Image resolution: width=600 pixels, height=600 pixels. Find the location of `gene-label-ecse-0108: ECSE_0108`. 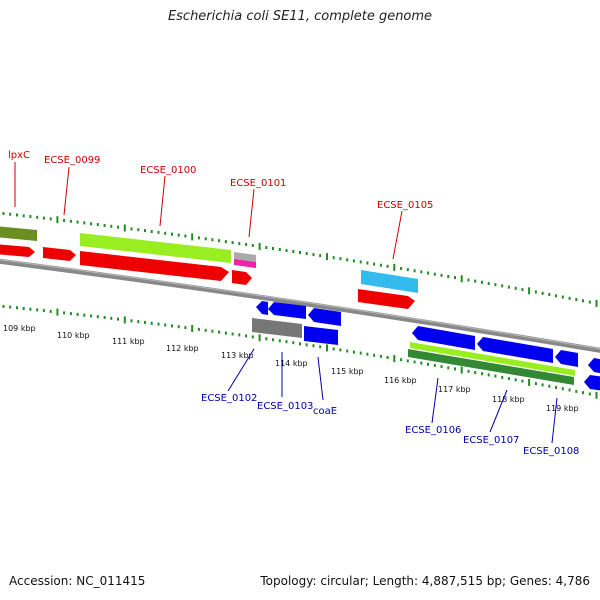

gene-label-ecse-0108: ECSE_0108 is located at coordinates (551, 451).